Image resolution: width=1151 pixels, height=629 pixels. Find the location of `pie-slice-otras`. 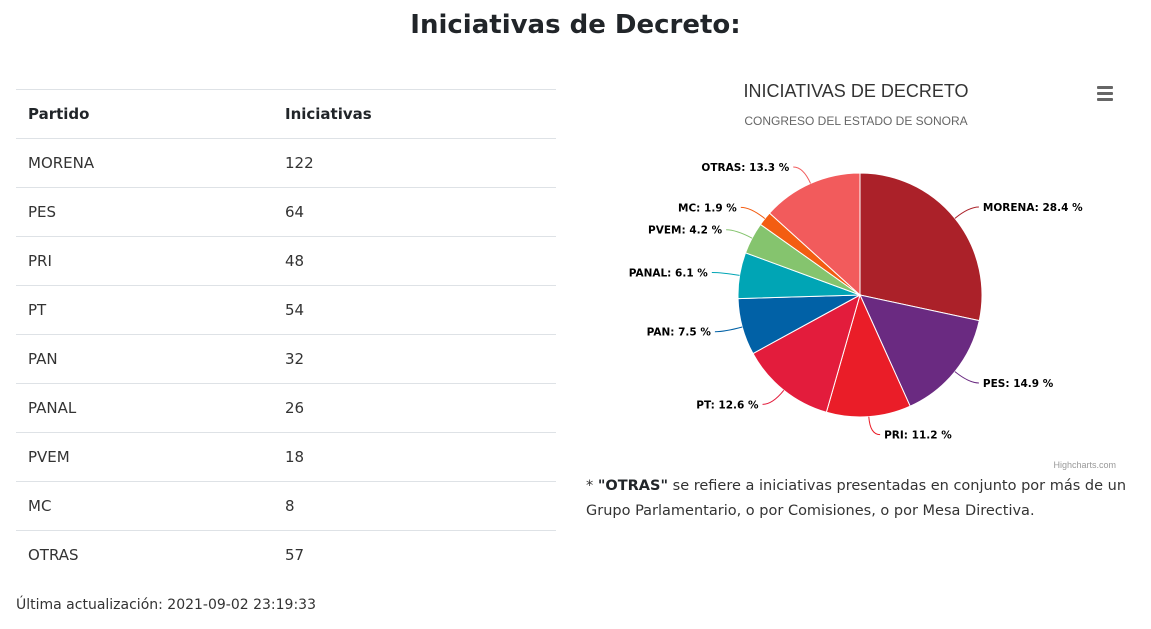

pie-slice-otras is located at coordinates (814, 234).